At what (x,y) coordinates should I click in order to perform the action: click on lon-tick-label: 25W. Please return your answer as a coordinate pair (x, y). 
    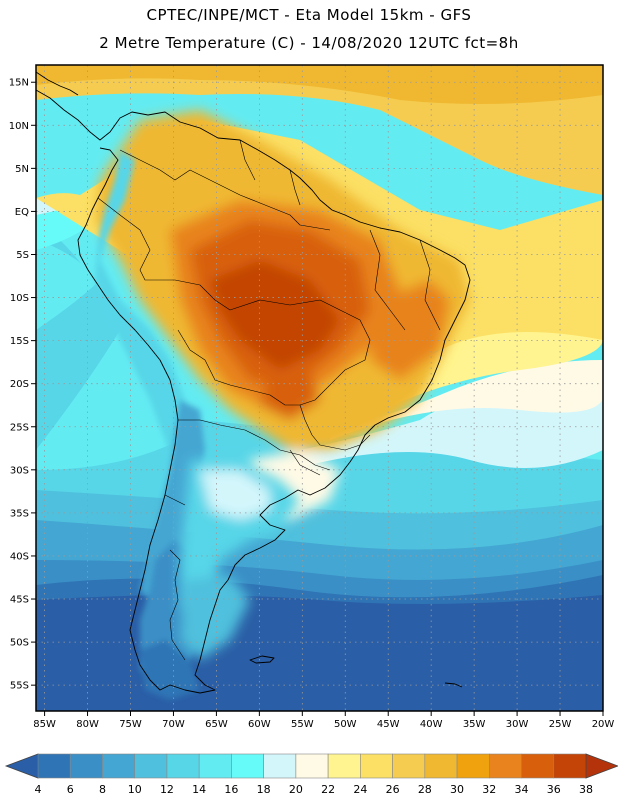
    Looking at the image, I should click on (560, 724).